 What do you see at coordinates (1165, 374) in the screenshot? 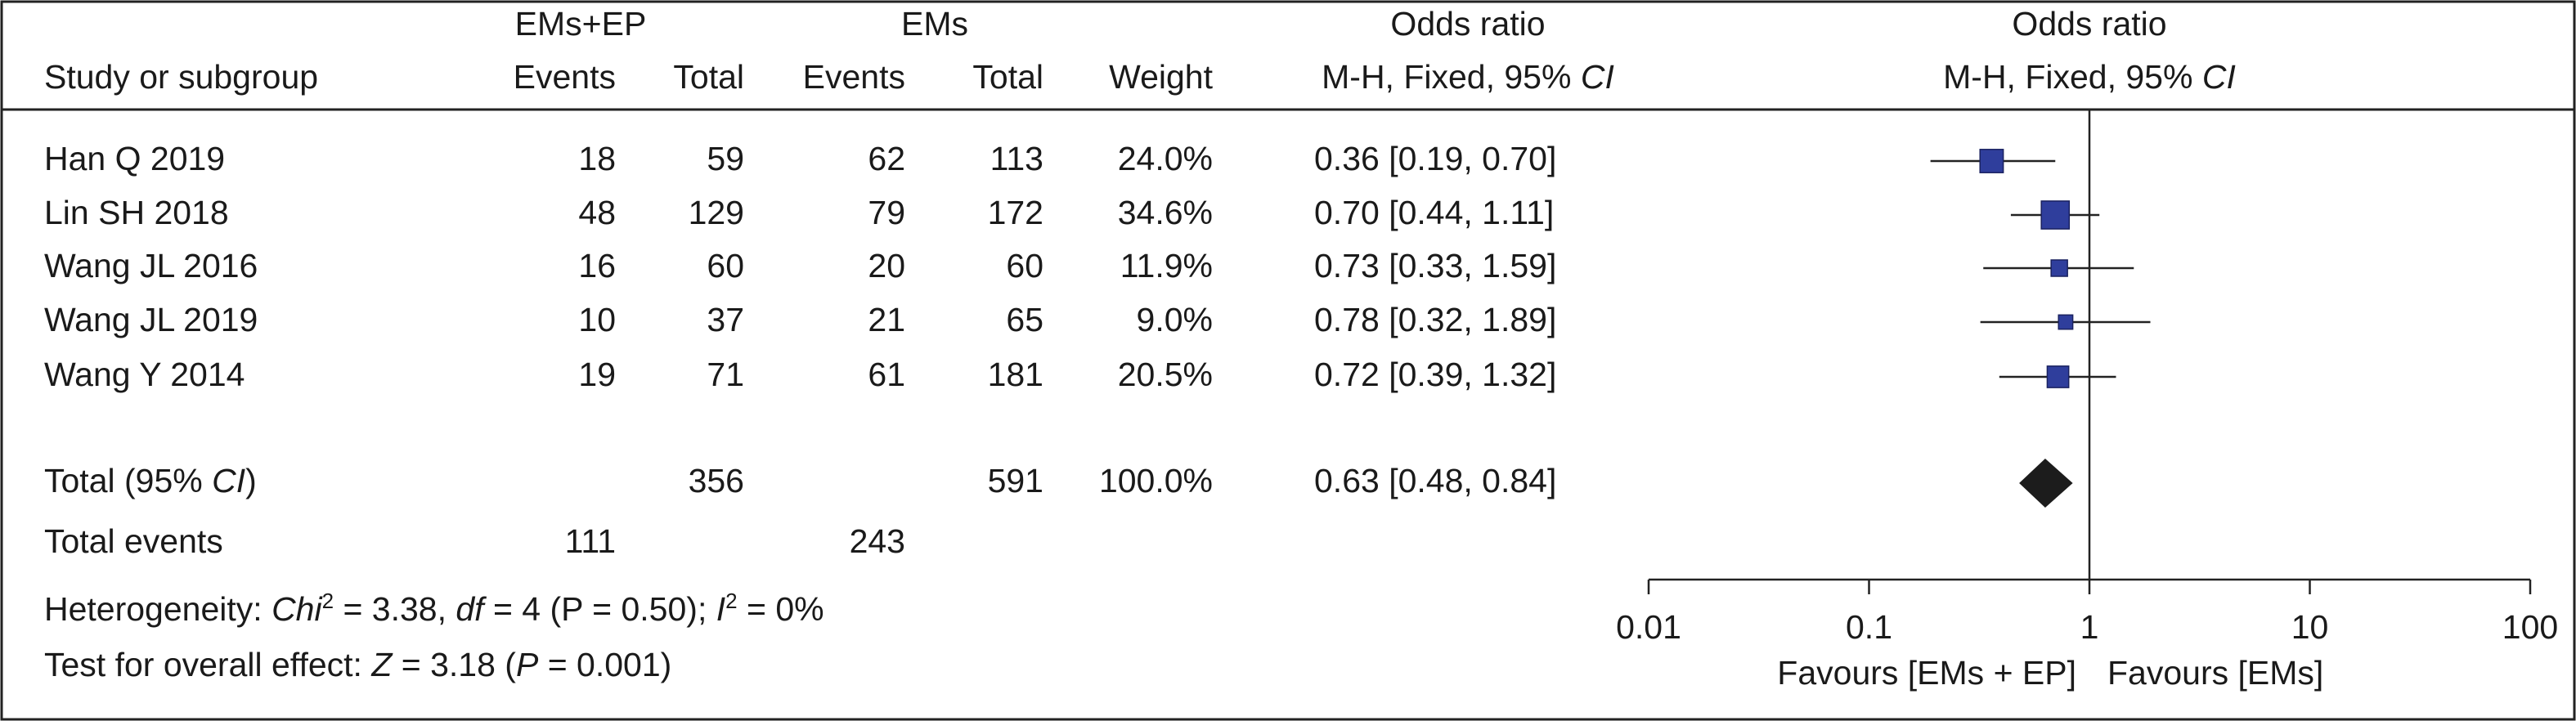
I see `weight: 20.5%` at bounding box center [1165, 374].